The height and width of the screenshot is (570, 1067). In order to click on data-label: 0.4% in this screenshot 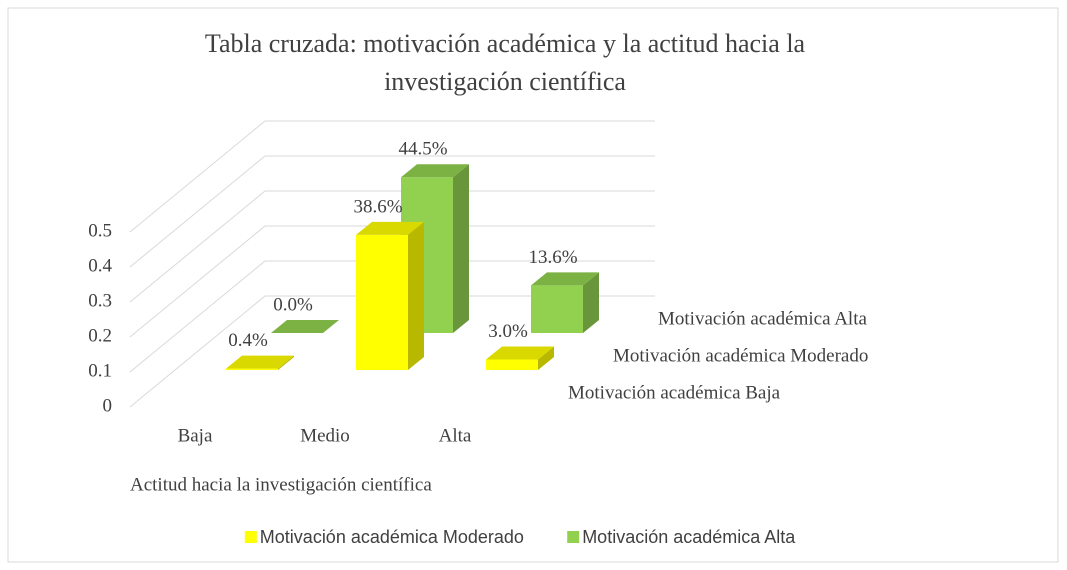, I will do `click(248, 340)`.